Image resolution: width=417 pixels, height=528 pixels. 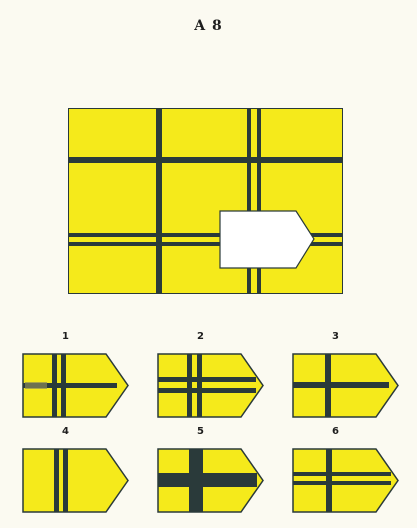 I want to click on option-4: 4, so click(x=77, y=469).